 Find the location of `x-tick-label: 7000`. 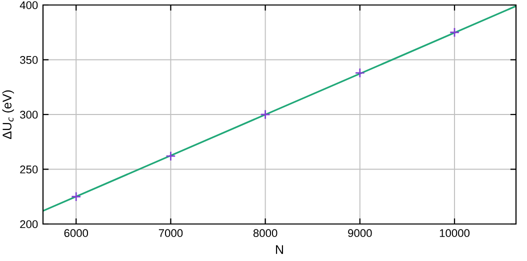

x-tick-label: 7000 is located at coordinates (170, 233).